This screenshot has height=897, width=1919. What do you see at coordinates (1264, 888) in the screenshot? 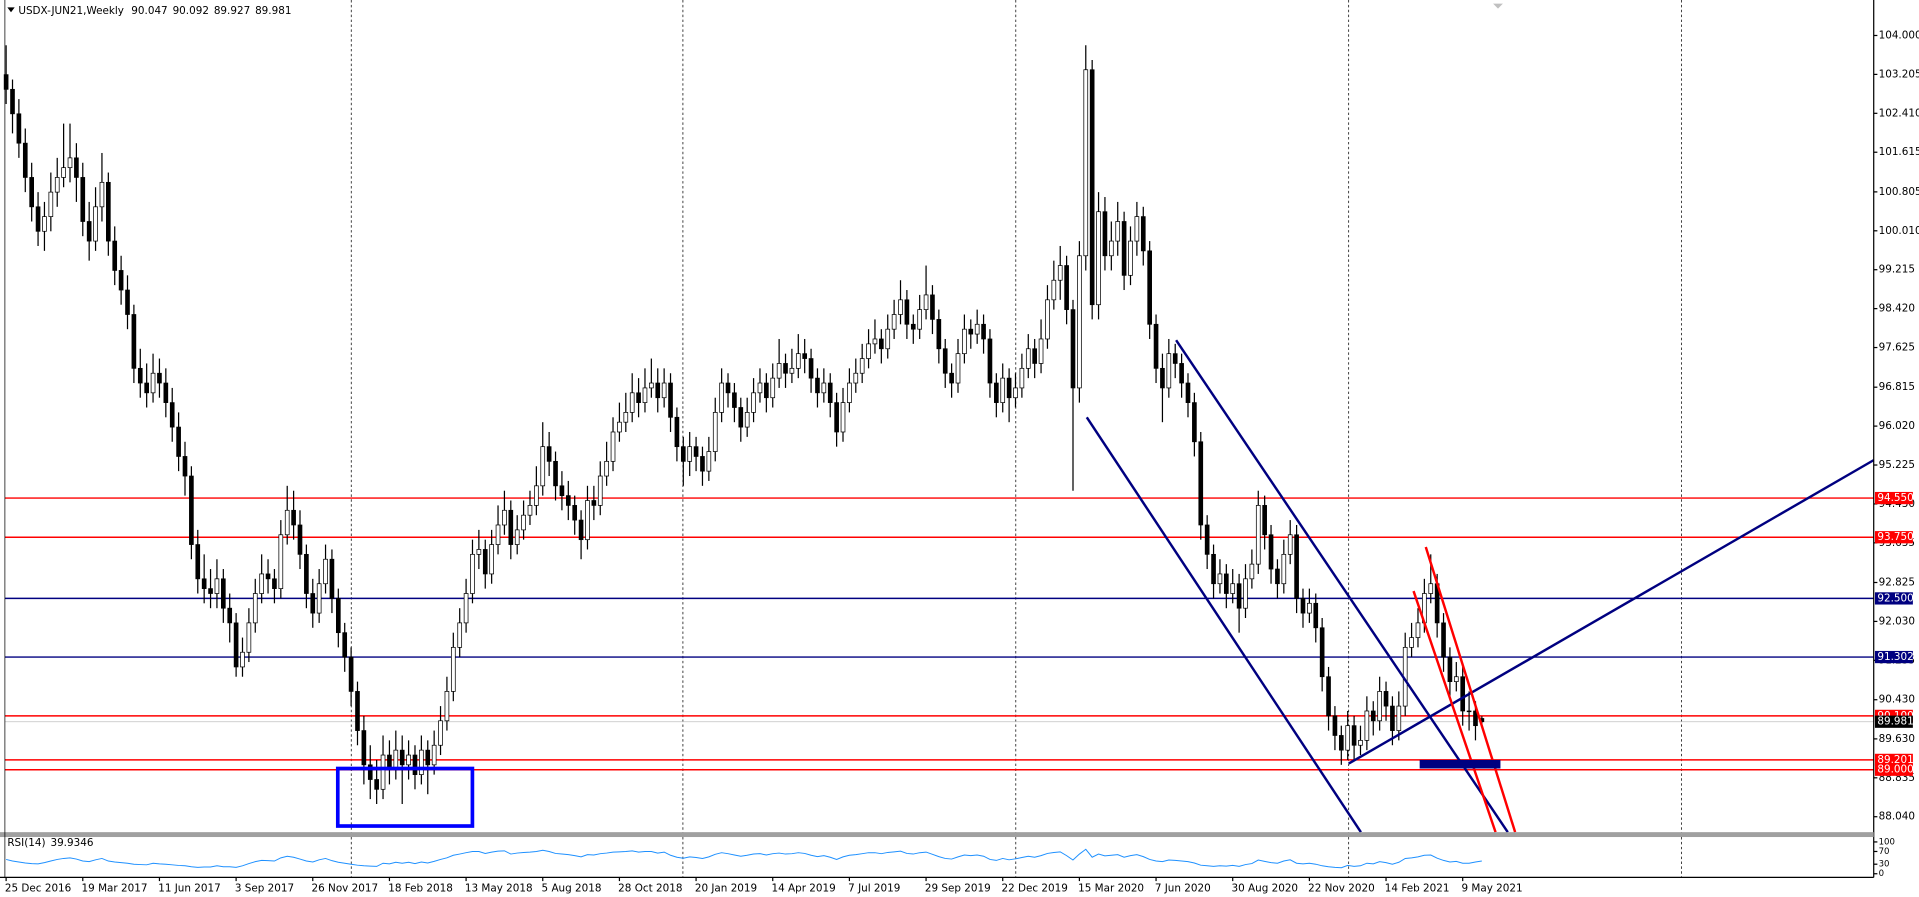
I see `x-tick-label: 30 Aug 2020` at bounding box center [1264, 888].